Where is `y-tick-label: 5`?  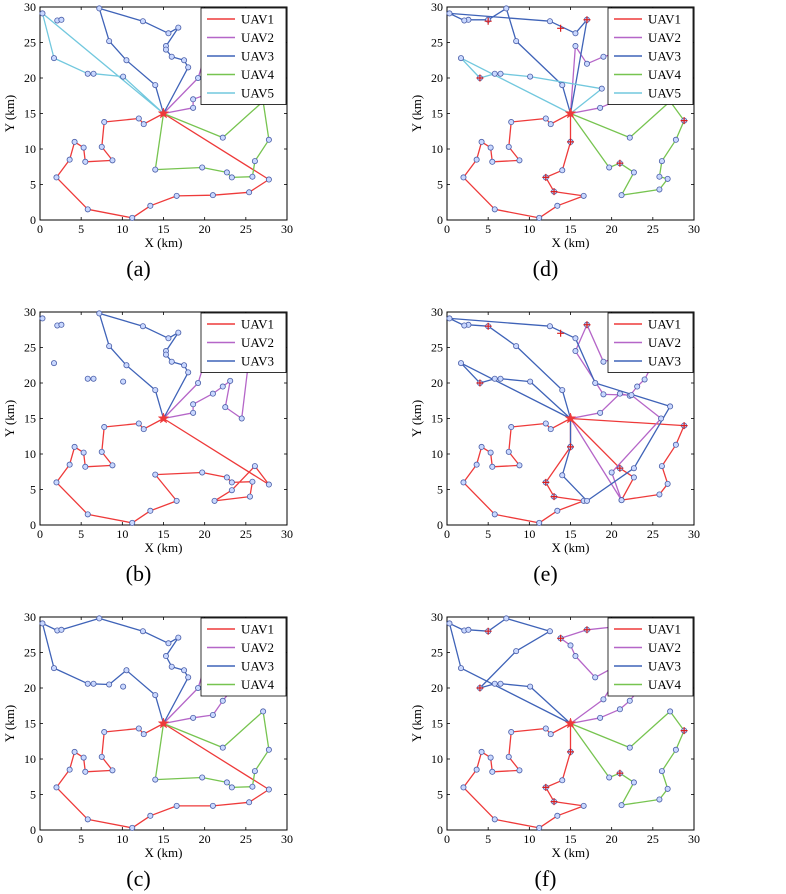
y-tick-label: 5 is located at coordinates (440, 185).